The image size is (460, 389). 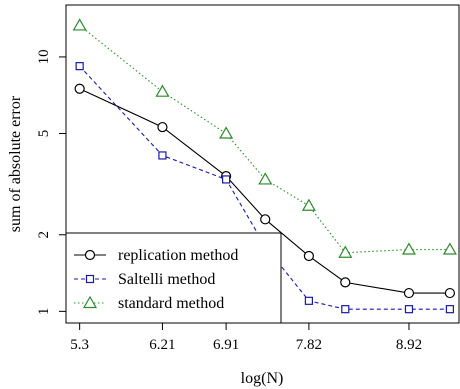 I want to click on legend-box, so click(x=173, y=278).